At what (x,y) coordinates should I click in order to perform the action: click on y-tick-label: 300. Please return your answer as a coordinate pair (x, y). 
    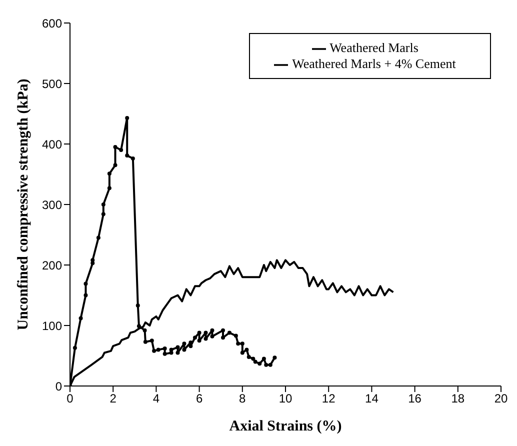
    Looking at the image, I should click on (52, 205).